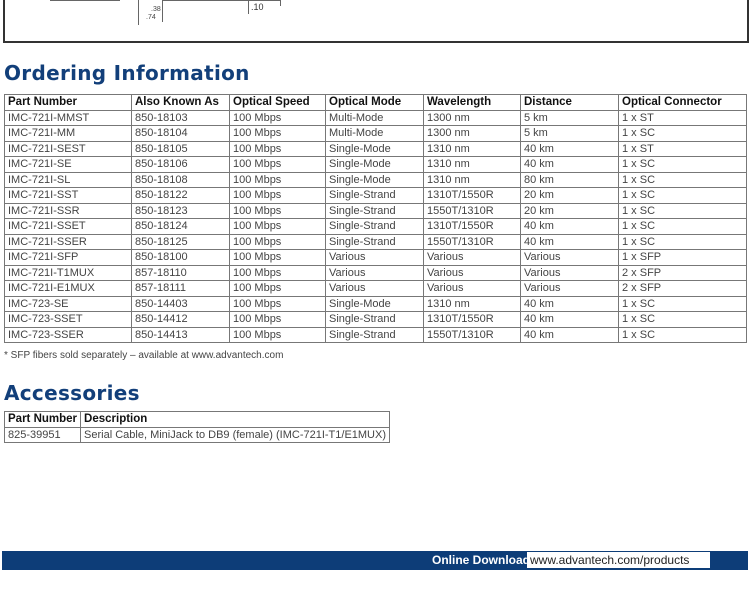 Image resolution: width=750 pixels, height=591 pixels. What do you see at coordinates (68, 303) in the screenshot?
I see `table-cell: IMC-723-SE` at bounding box center [68, 303].